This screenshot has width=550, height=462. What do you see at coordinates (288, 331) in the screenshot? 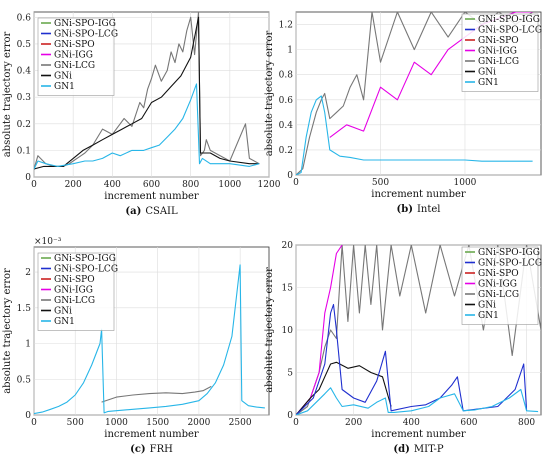
I see `y-tick-label: 10` at bounding box center [288, 331].